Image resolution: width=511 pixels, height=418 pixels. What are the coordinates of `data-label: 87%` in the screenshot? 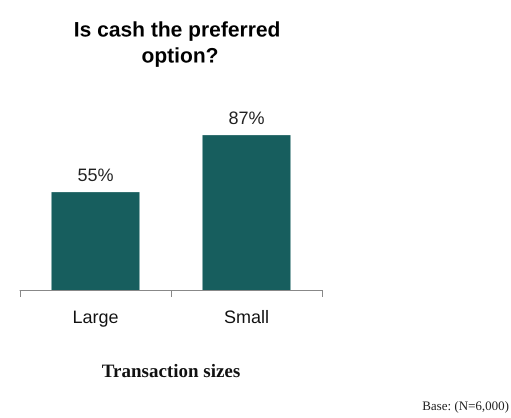 It's located at (246, 118).